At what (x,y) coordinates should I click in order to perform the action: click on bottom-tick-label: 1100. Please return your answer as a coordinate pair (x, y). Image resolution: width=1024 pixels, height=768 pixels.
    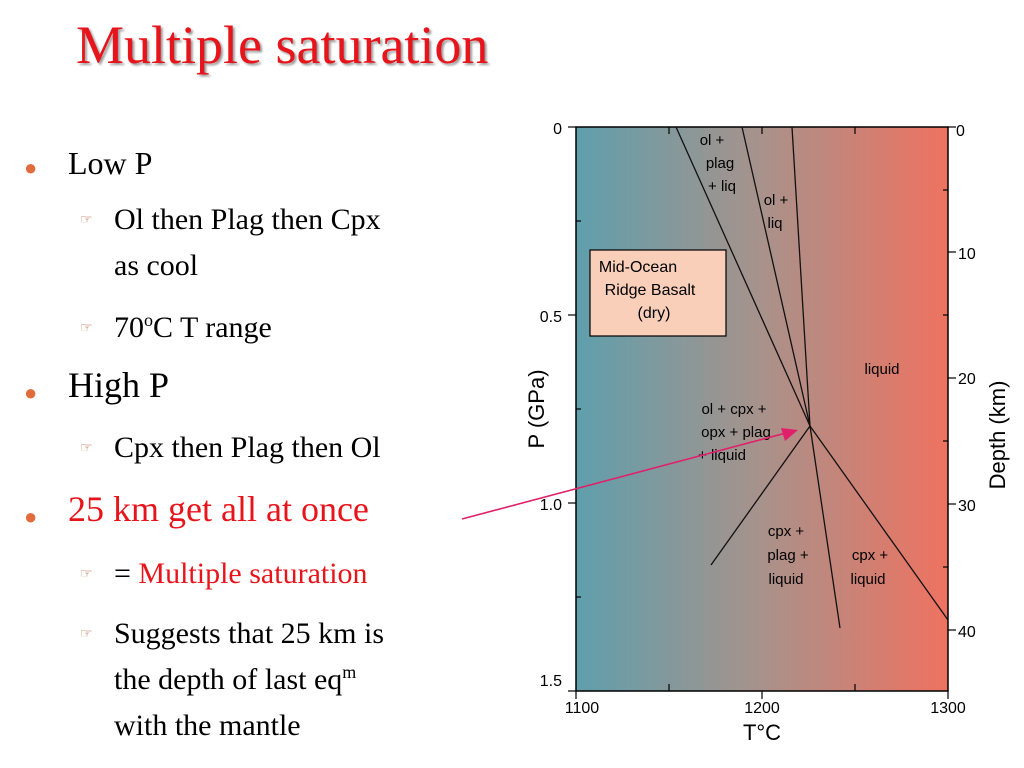
    Looking at the image, I should click on (582, 708).